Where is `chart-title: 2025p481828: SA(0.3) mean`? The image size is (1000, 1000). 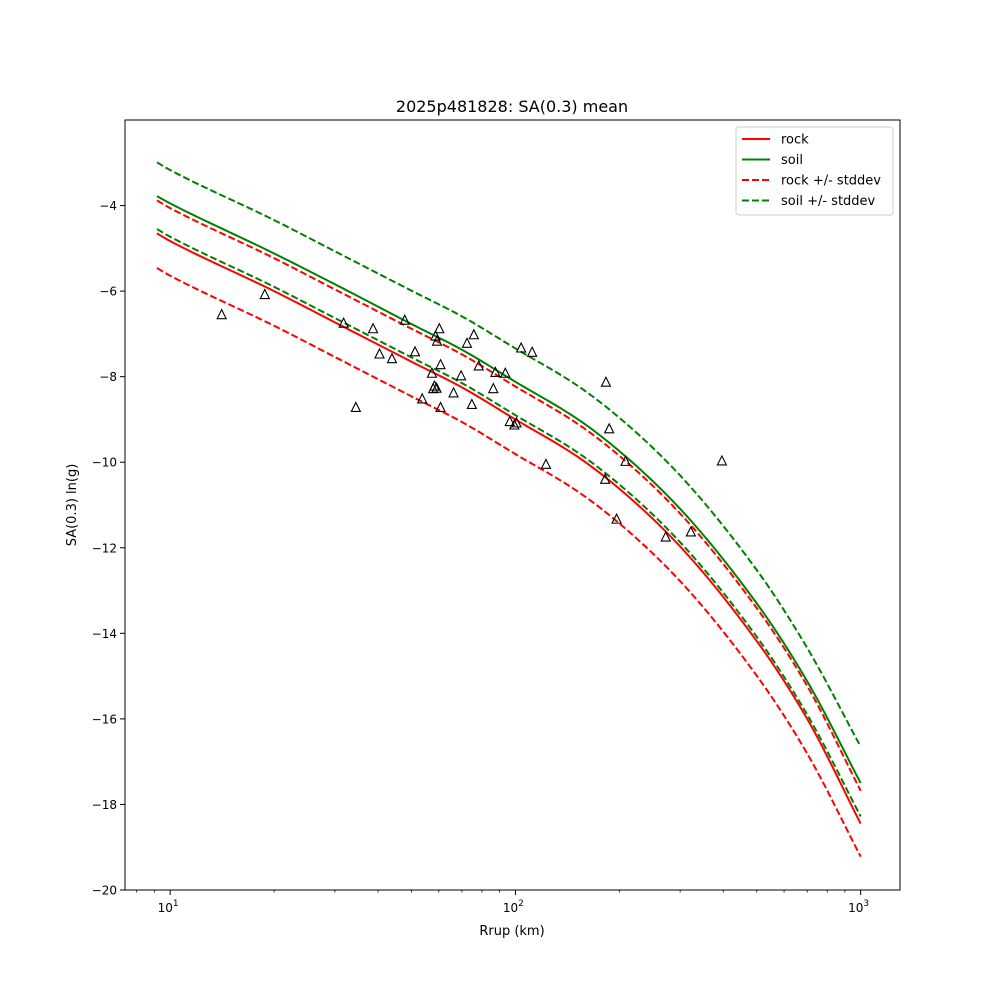
chart-title: 2025p481828: SA(0.3) mean is located at coordinates (512, 106).